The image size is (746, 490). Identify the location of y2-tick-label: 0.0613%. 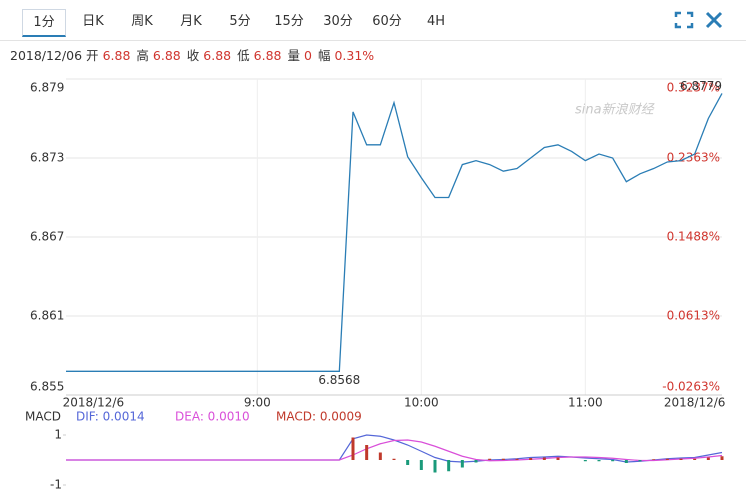
(693, 315).